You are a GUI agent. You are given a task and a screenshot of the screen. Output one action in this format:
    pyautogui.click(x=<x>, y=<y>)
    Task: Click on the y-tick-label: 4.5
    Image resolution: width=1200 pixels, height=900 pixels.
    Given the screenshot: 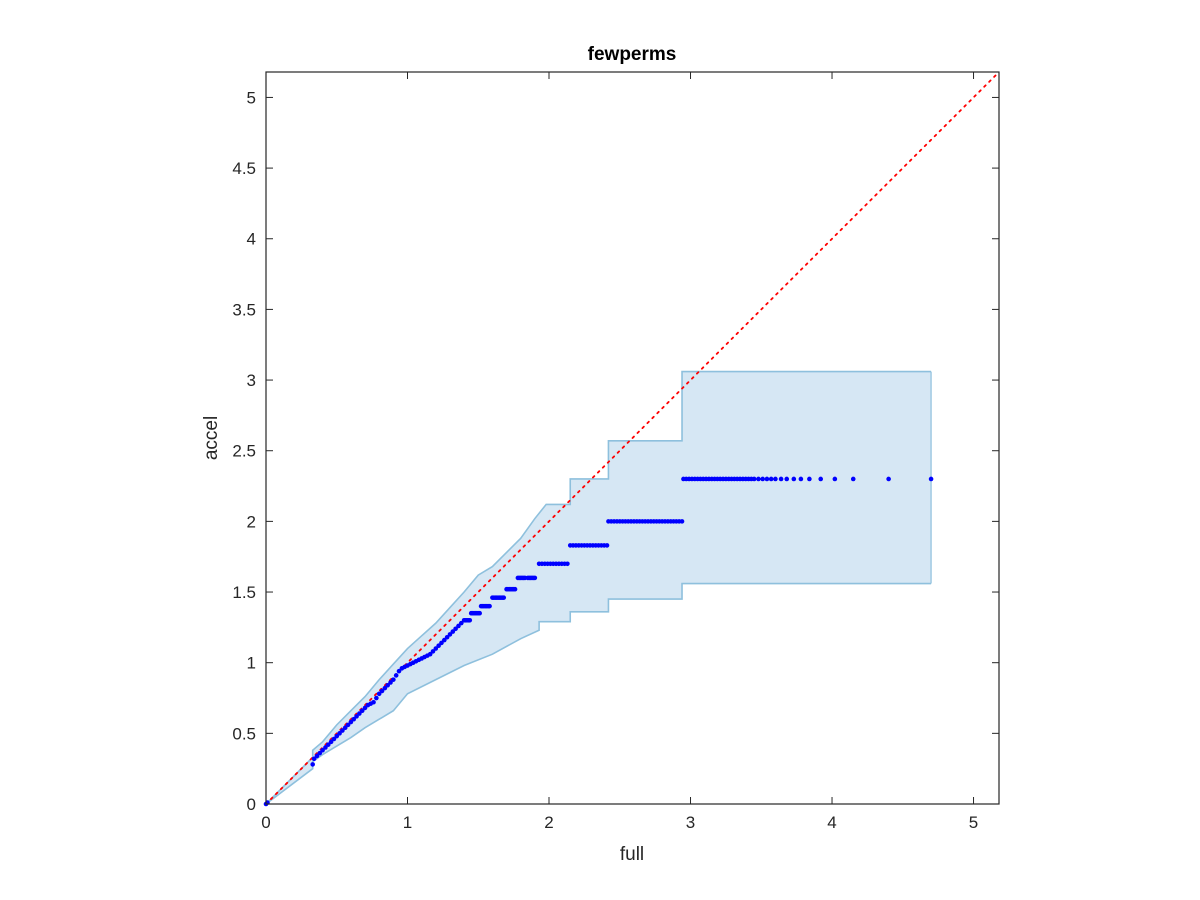 What is the action you would take?
    pyautogui.click(x=244, y=168)
    